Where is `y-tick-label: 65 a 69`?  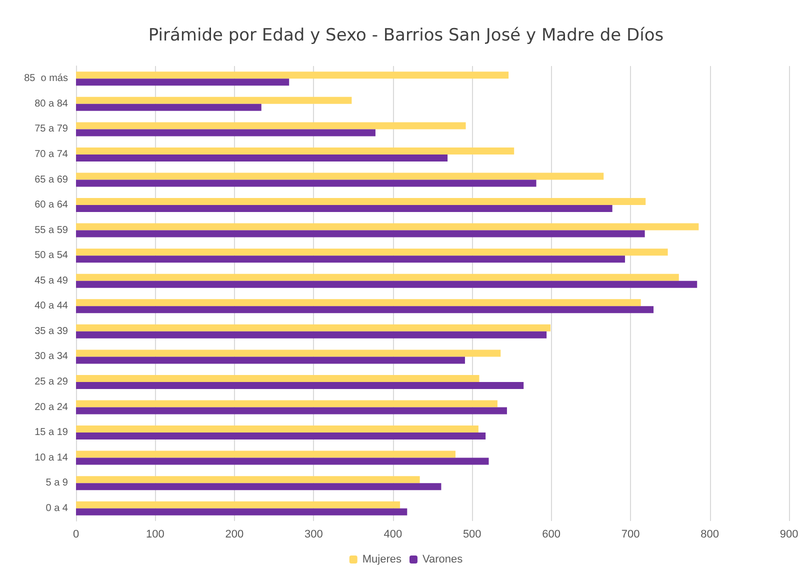 y-tick-label: 65 a 69 is located at coordinates (51, 180).